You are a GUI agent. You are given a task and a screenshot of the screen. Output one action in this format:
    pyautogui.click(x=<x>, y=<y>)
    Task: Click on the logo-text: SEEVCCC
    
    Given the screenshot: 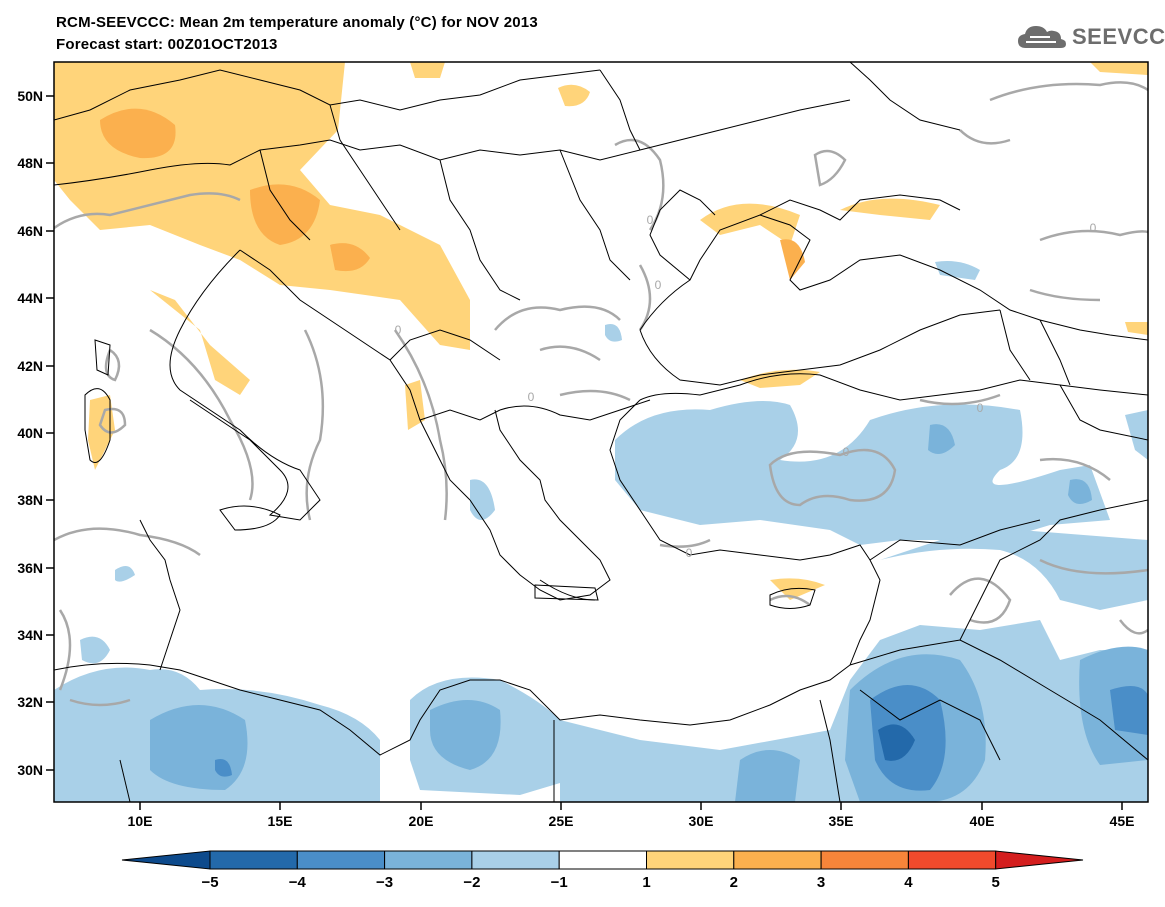 What is the action you would take?
    pyautogui.click(x=1118, y=36)
    